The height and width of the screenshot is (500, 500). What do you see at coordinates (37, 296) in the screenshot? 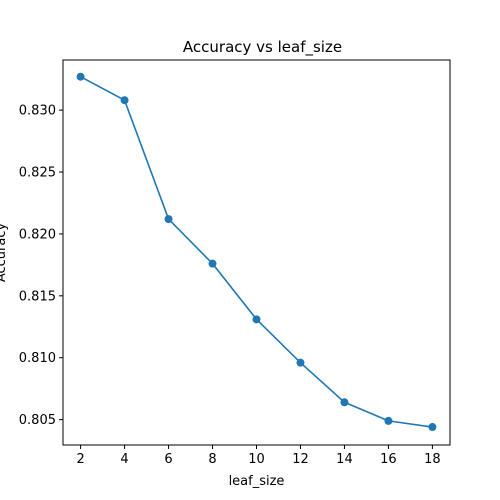
I see `y-tick-label: 0.815` at bounding box center [37, 296].